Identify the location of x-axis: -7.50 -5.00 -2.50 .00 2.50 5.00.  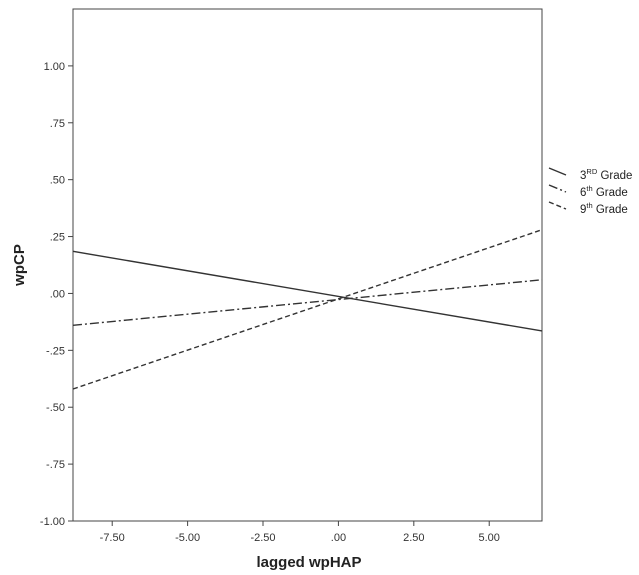
(300, 532).